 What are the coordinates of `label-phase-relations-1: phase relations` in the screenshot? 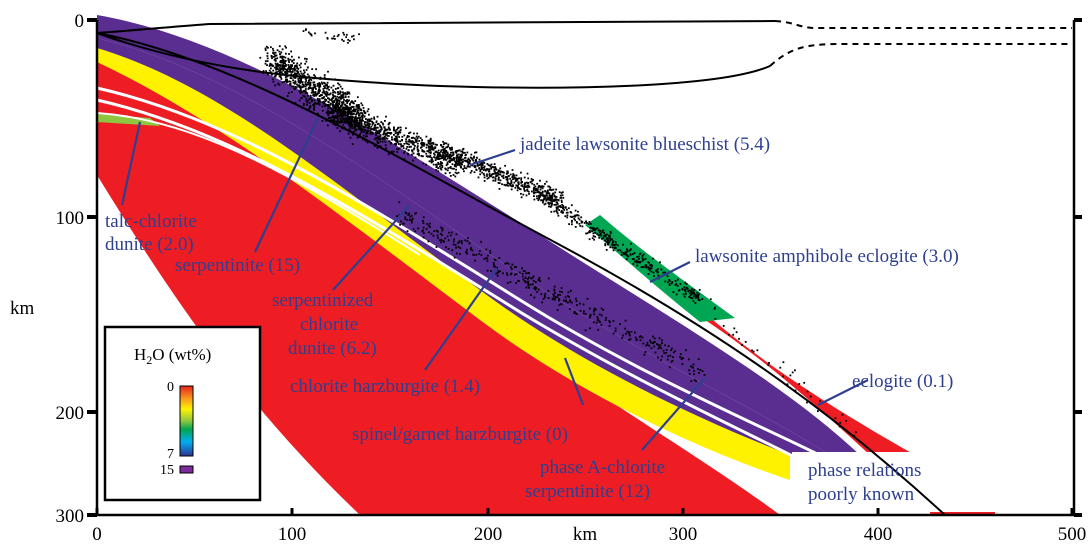 It's located at (864, 470).